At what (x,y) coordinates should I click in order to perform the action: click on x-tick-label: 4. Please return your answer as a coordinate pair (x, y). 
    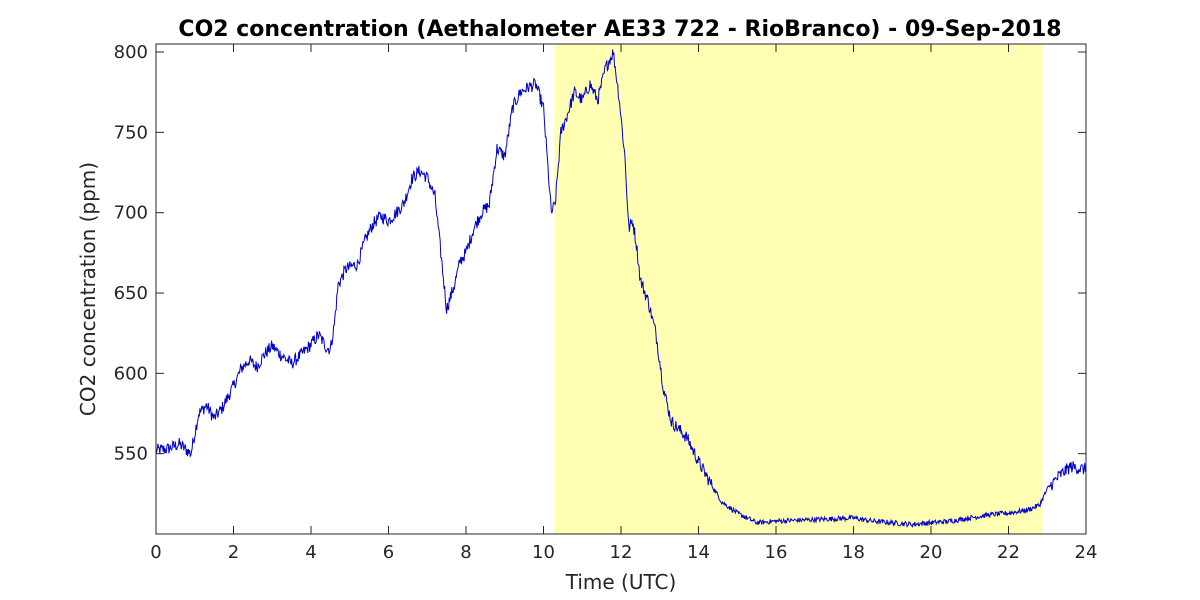
    Looking at the image, I should click on (310, 552).